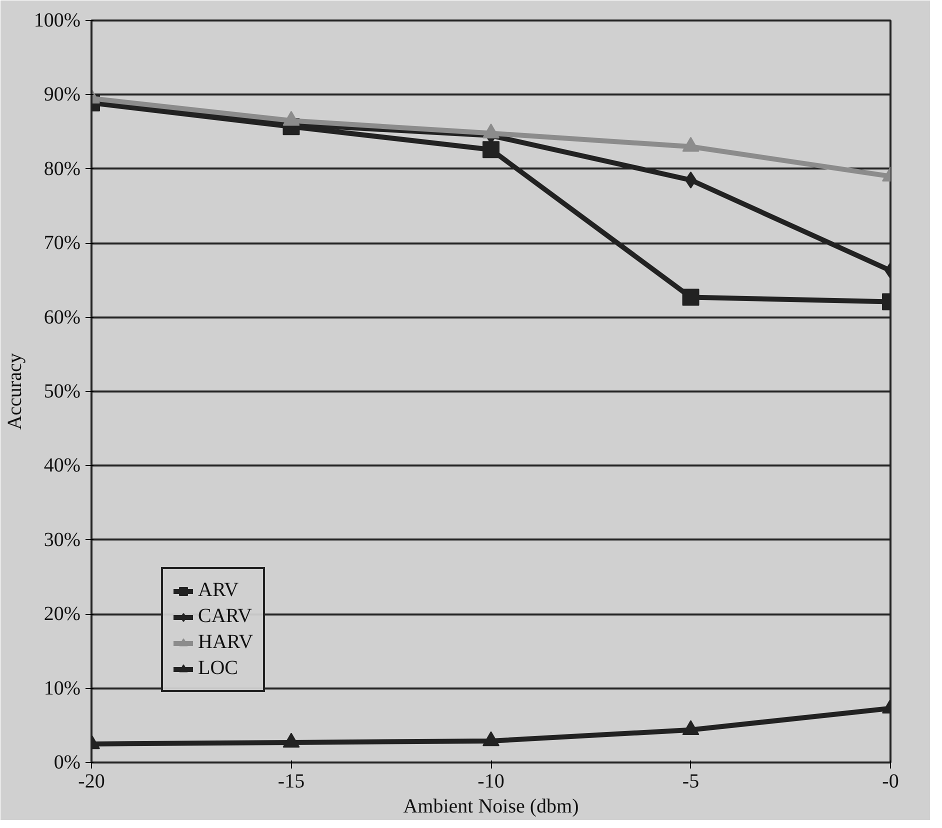  Describe the element at coordinates (218, 668) in the screenshot. I see `legend-label: LOC` at that location.